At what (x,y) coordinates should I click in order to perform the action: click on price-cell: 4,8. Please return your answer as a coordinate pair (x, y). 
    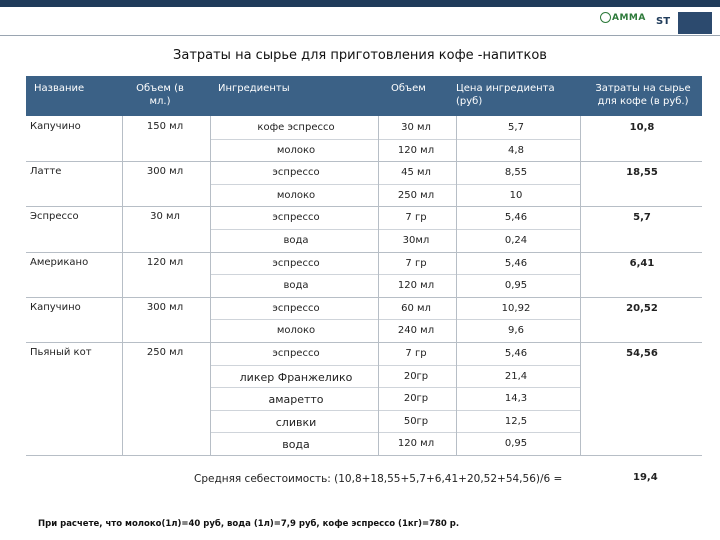
    Looking at the image, I should click on (516, 150).